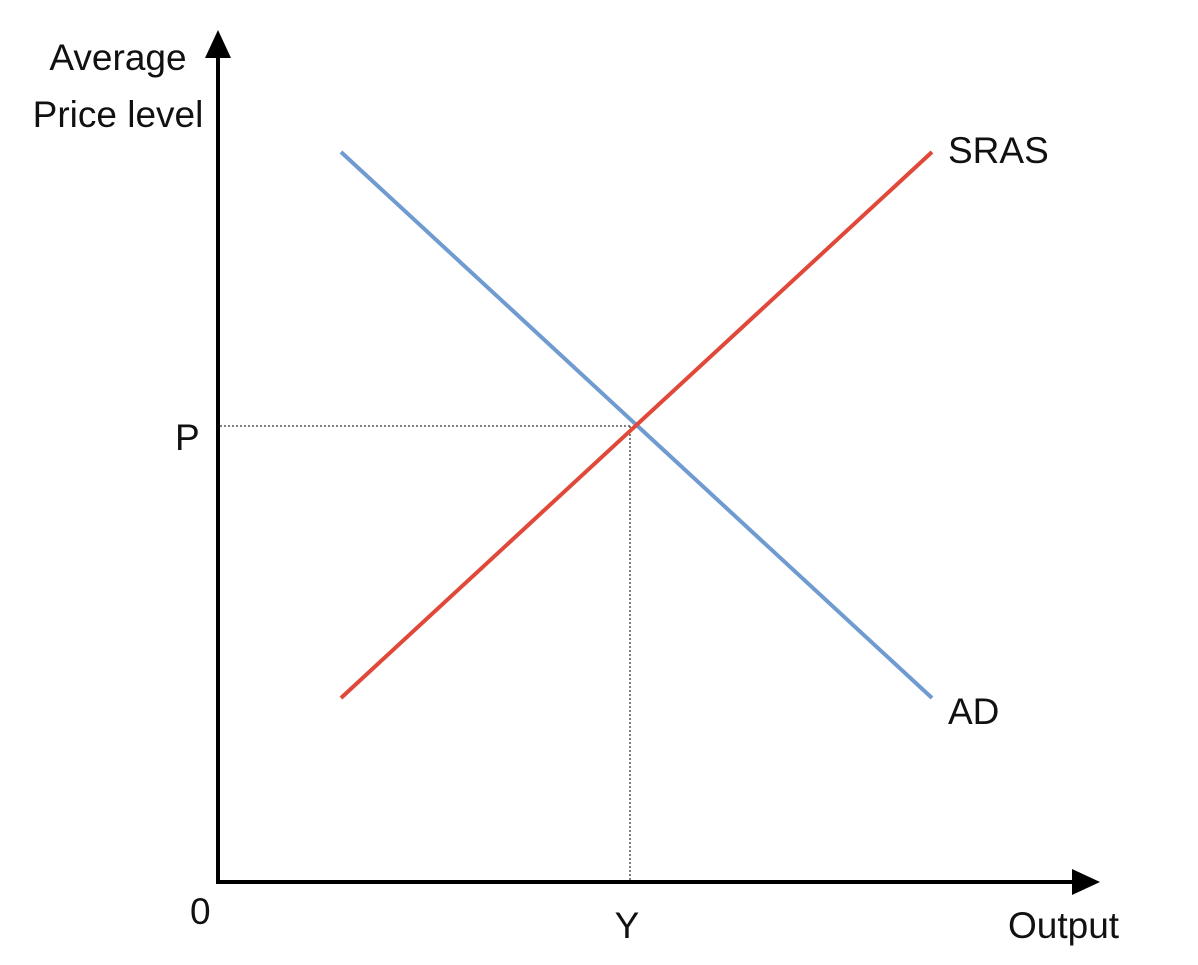  Describe the element at coordinates (627, 925) in the screenshot. I see `output-quantity-label: Y` at that location.